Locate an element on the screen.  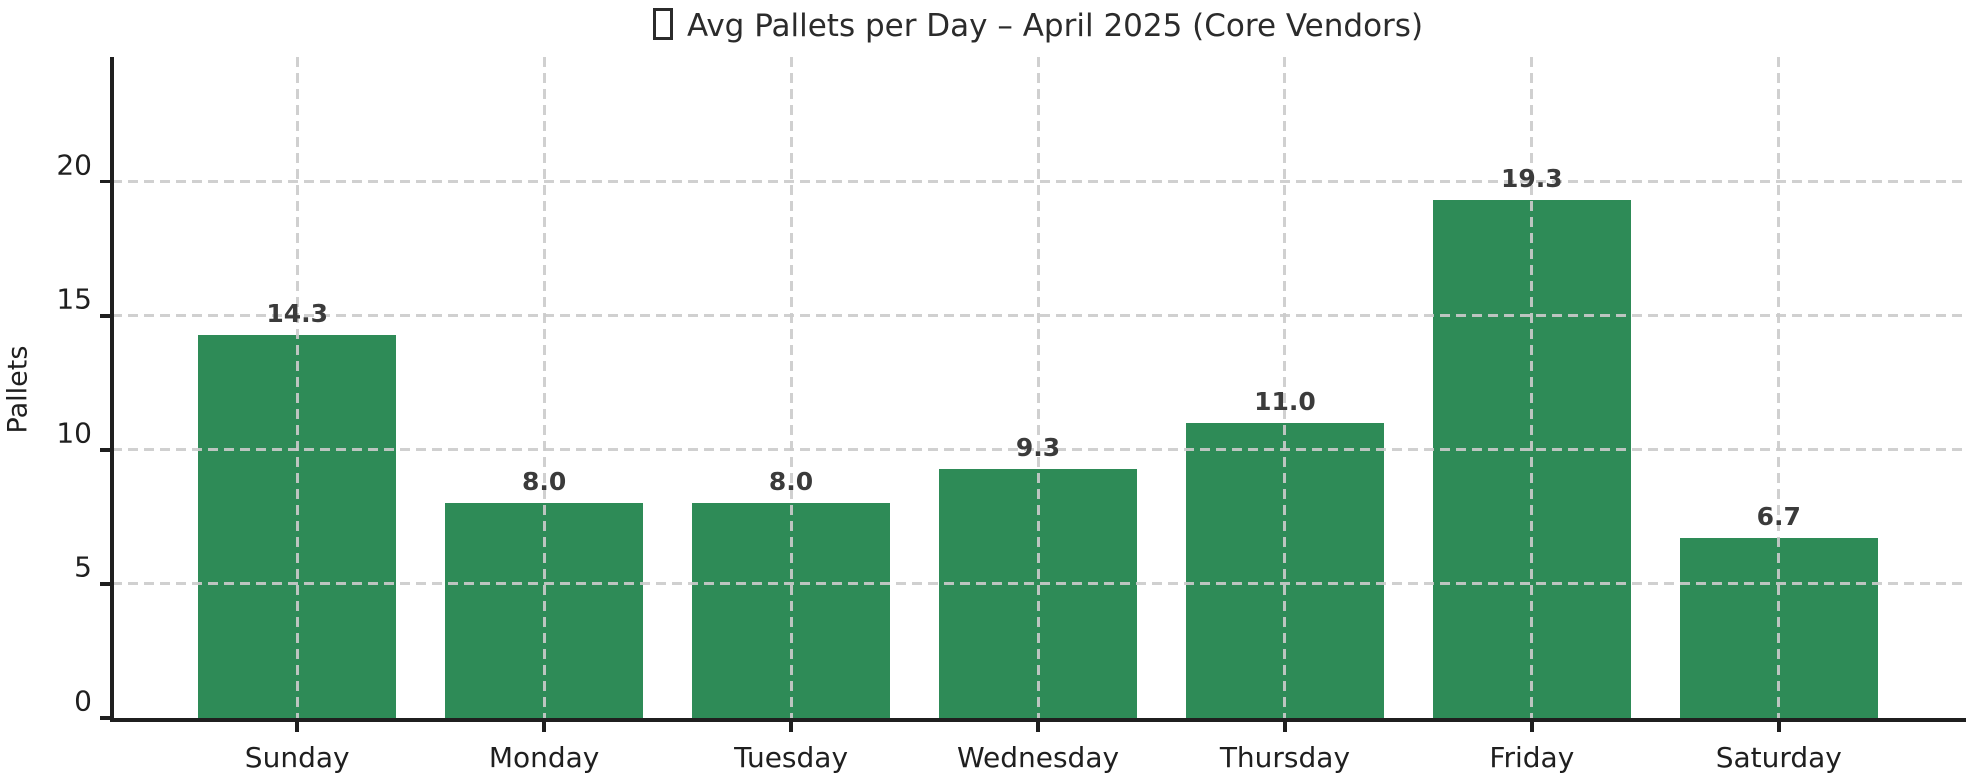
y-axis-spine is located at coordinates (112, 389).